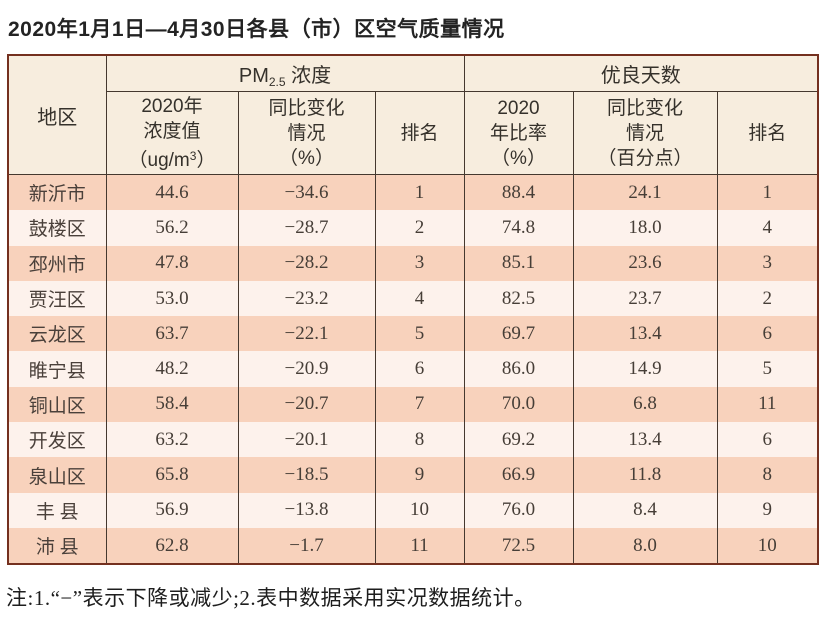 Image resolution: width=825 pixels, height=620 pixels. What do you see at coordinates (306, 440) in the screenshot?
I see `pm-change-cell: −20.1` at bounding box center [306, 440].